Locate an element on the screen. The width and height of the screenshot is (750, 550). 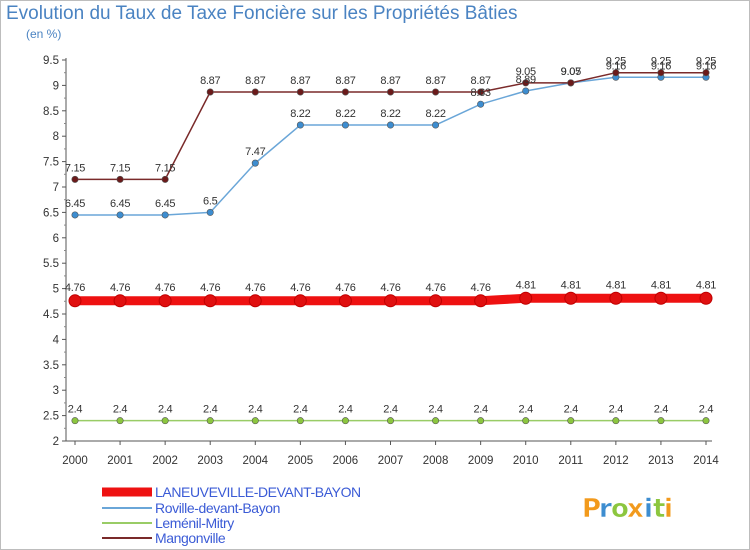
legend-label-mangonville: Mangonville is located at coordinates (190, 538).